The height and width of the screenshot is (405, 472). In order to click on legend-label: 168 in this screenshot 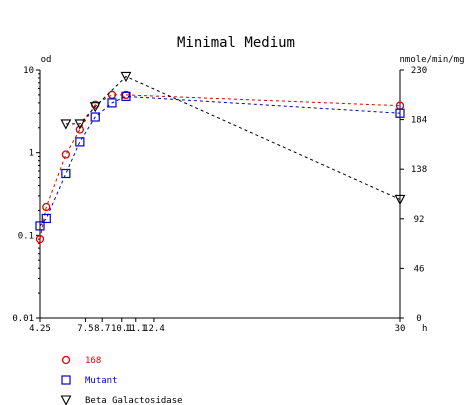, I will do `click(93, 361)`.